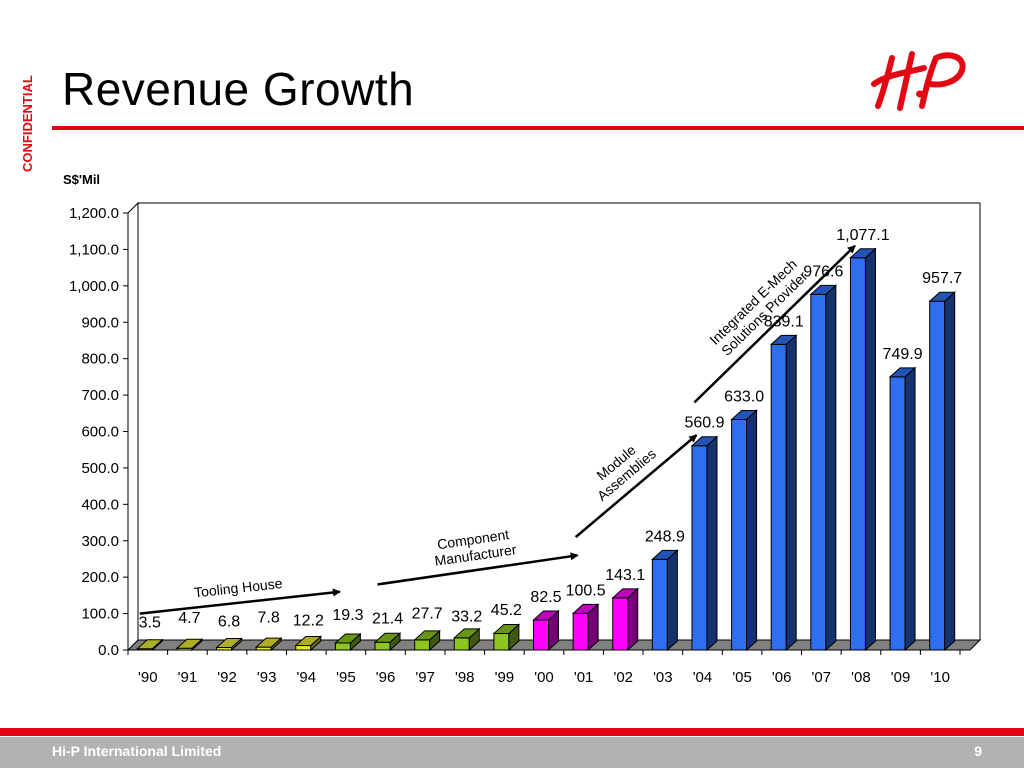  I want to click on data-label: 633.0, so click(744, 396).